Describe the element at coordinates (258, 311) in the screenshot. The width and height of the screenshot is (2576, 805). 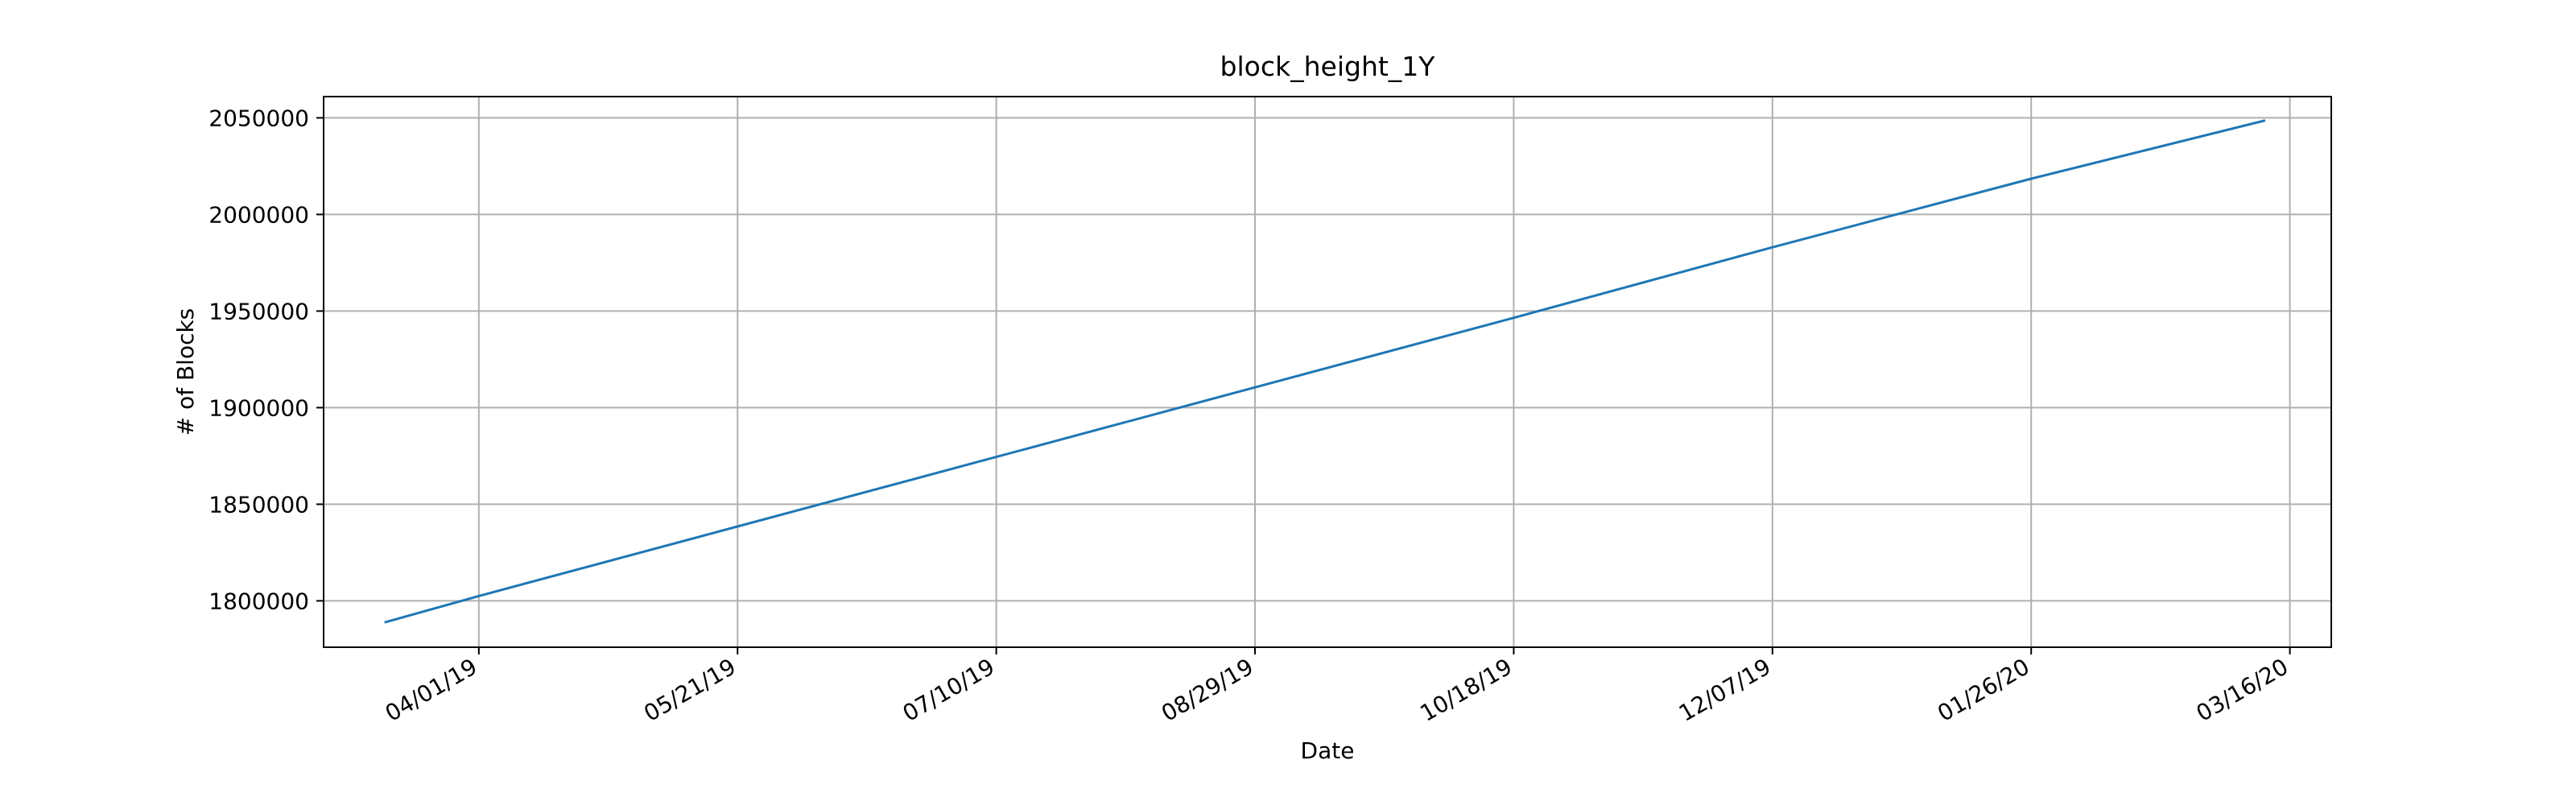
I see `y-tick-label: 1950000` at that location.